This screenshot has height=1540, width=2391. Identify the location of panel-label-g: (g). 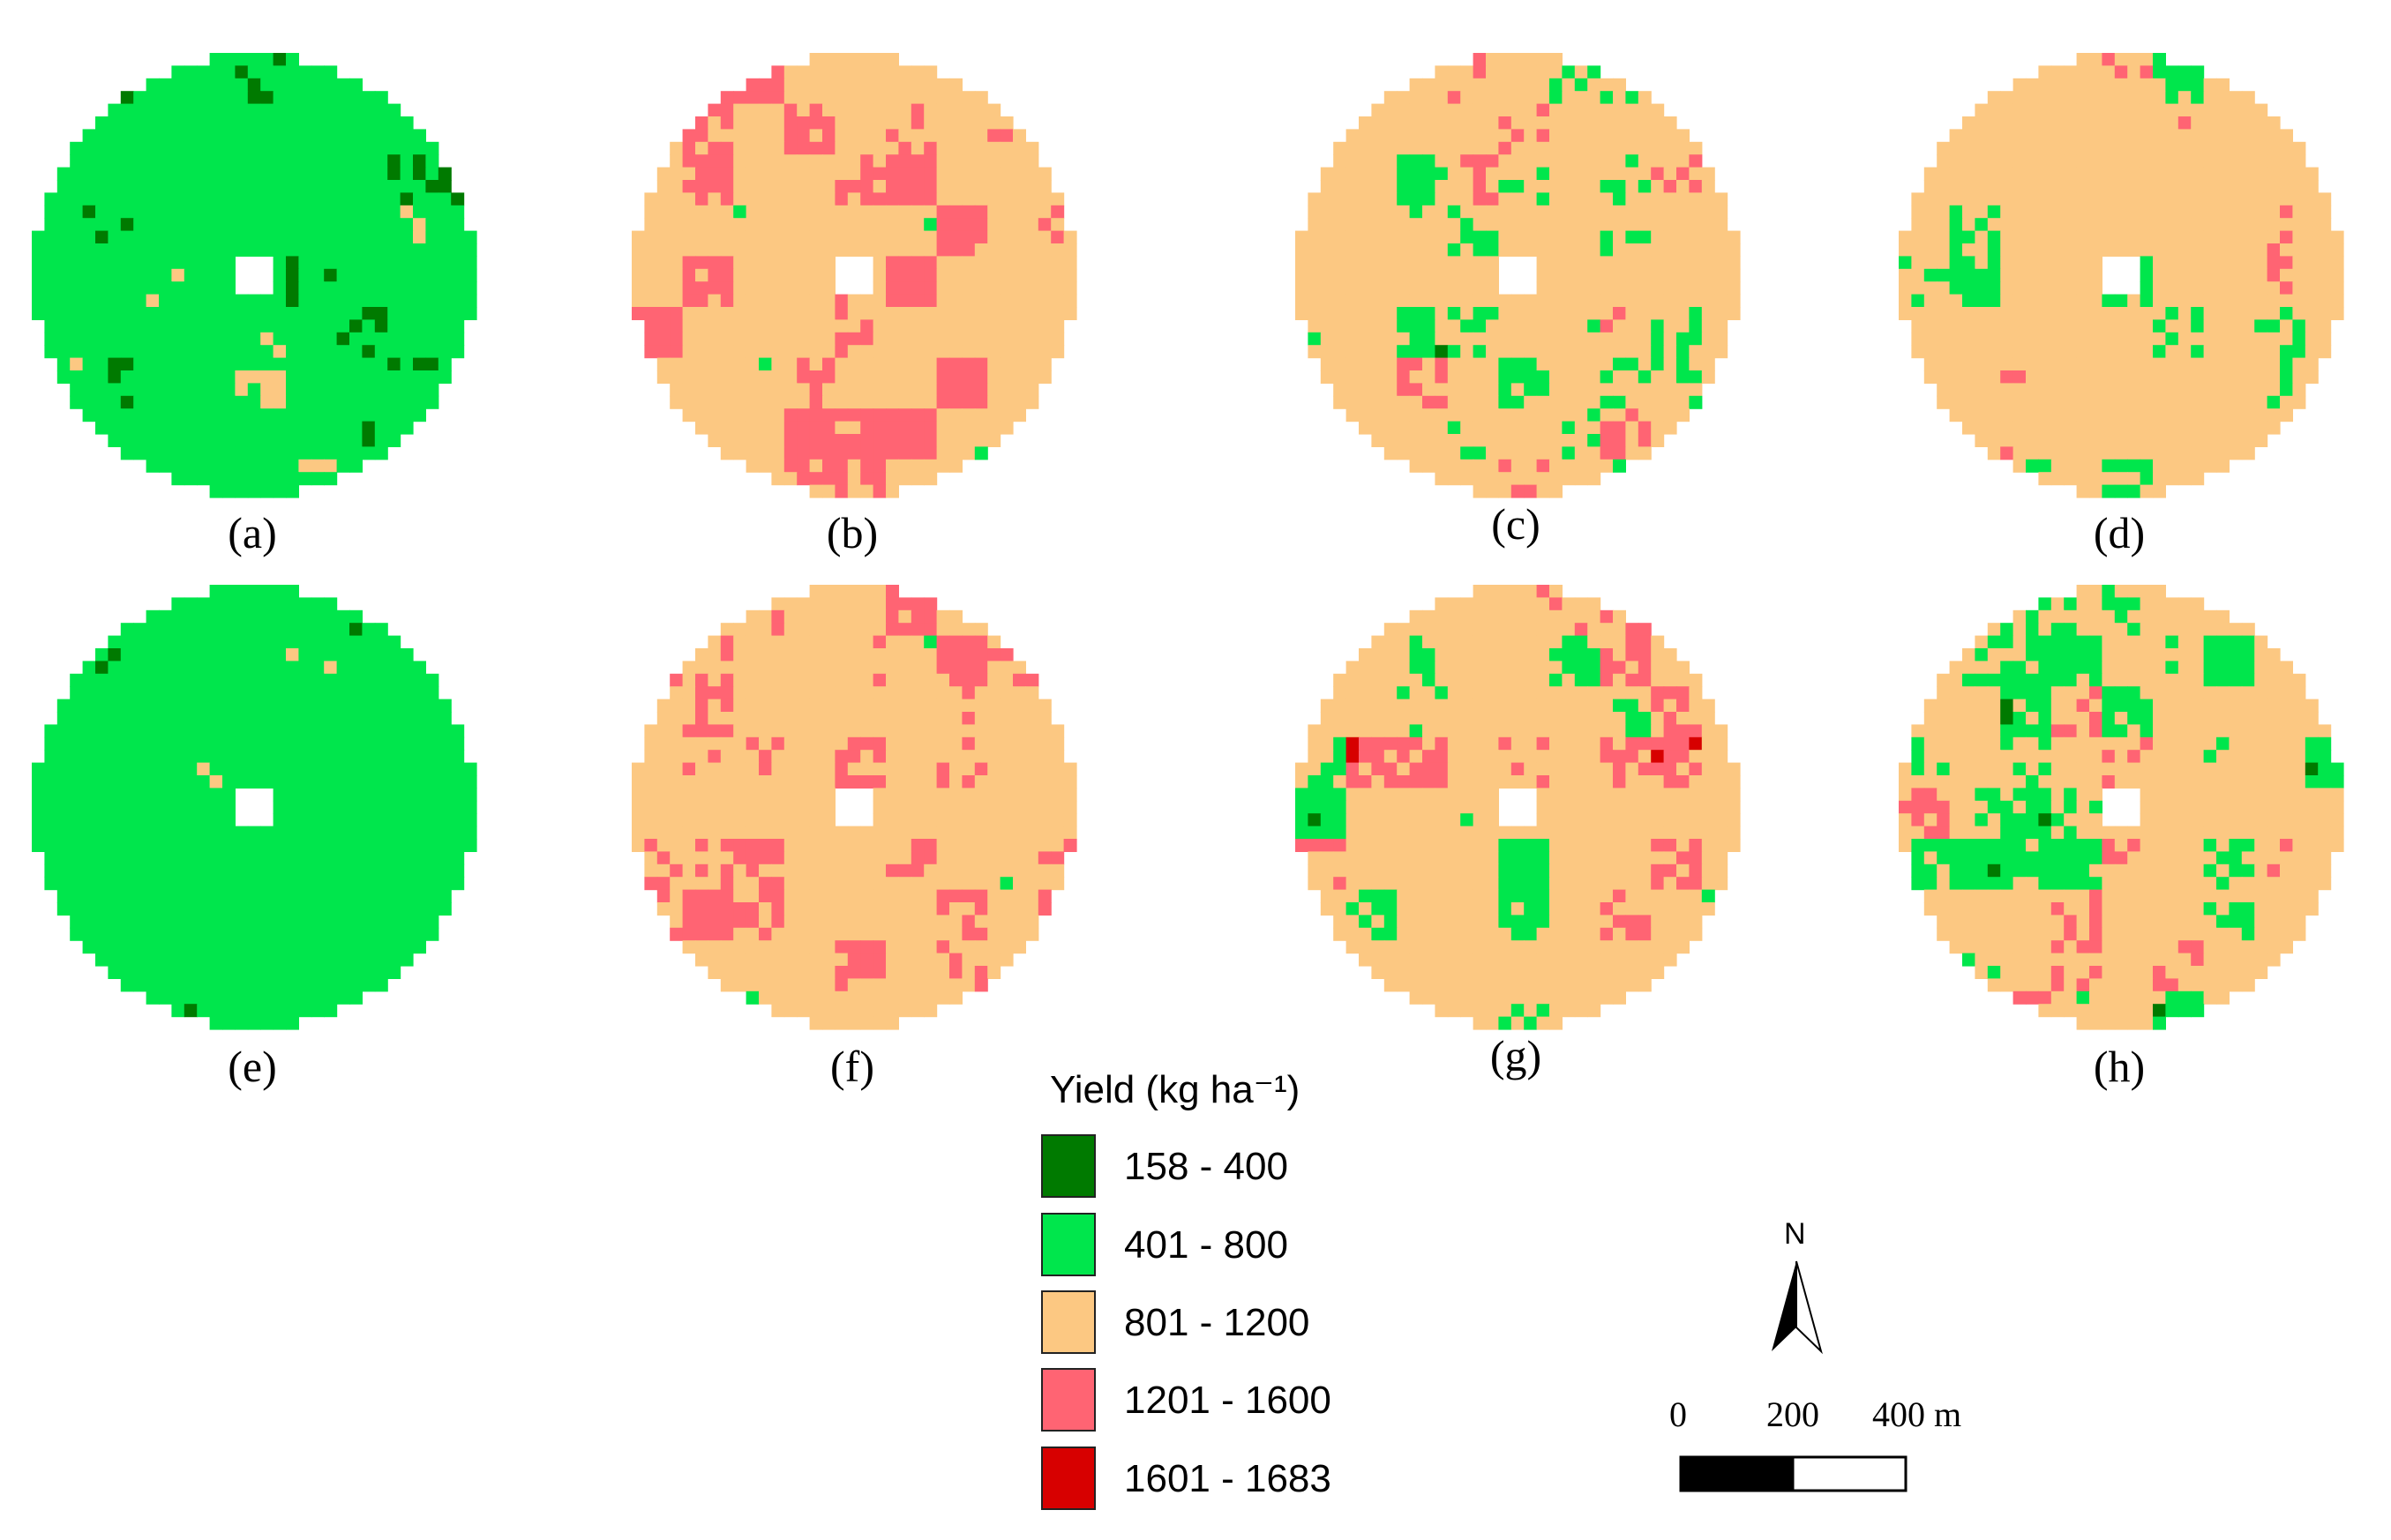
(1516, 1055).